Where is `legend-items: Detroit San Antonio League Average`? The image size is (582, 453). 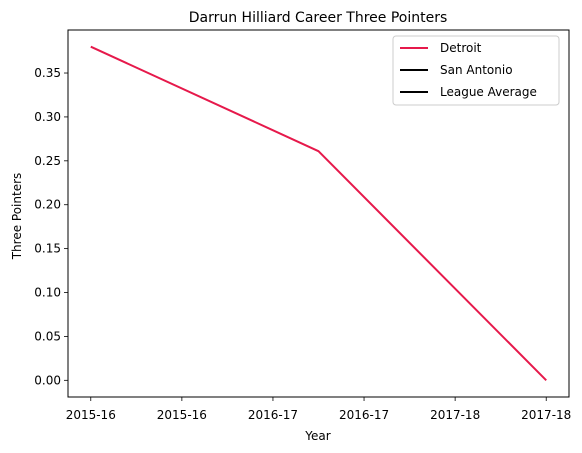
legend-items: Detroit San Antonio League Average is located at coordinates (468, 70).